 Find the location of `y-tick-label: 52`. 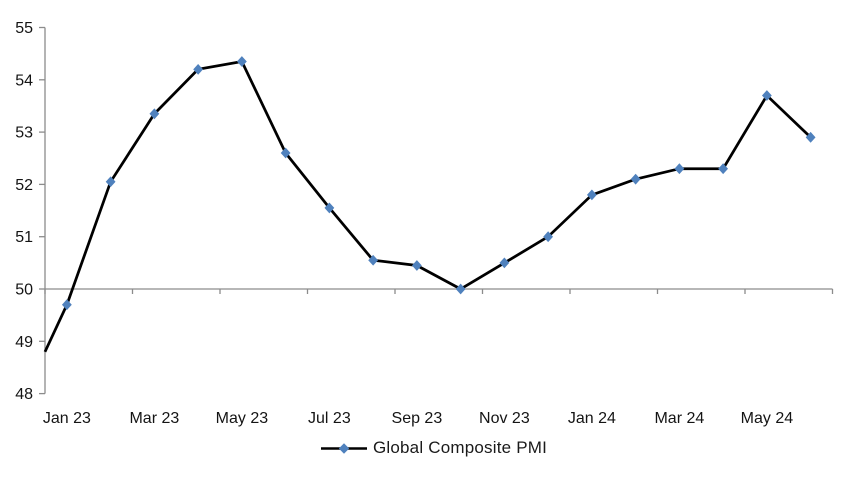

y-tick-label: 52 is located at coordinates (24, 185).